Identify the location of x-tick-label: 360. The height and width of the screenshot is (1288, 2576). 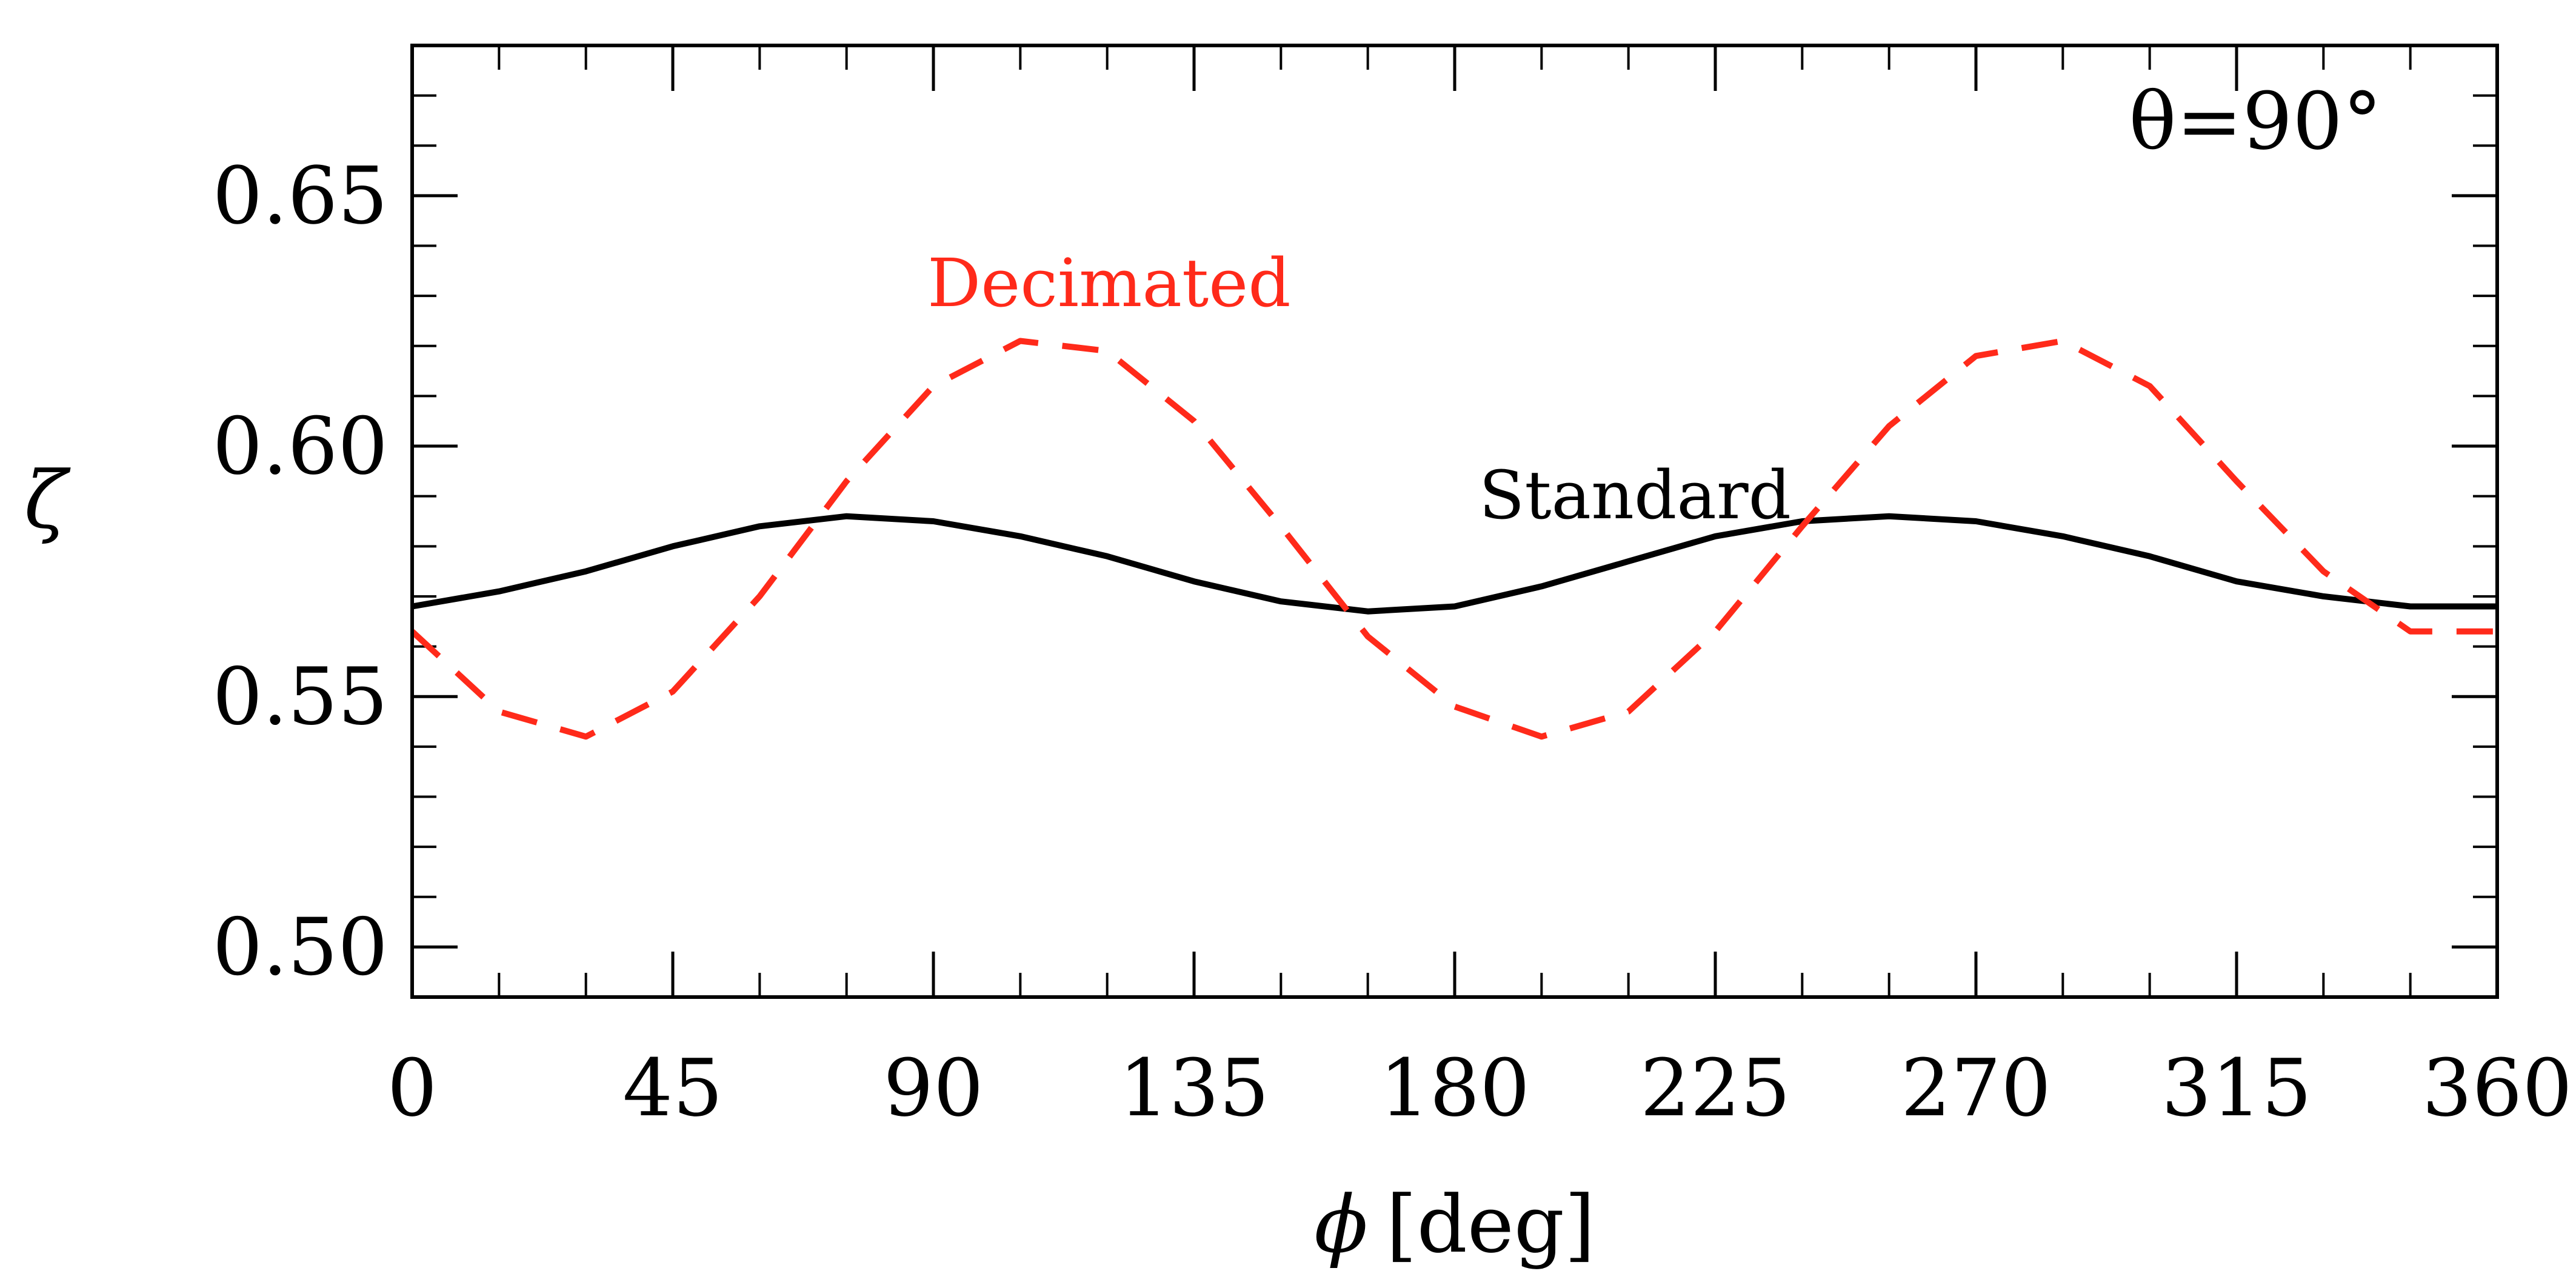
(2497, 1088).